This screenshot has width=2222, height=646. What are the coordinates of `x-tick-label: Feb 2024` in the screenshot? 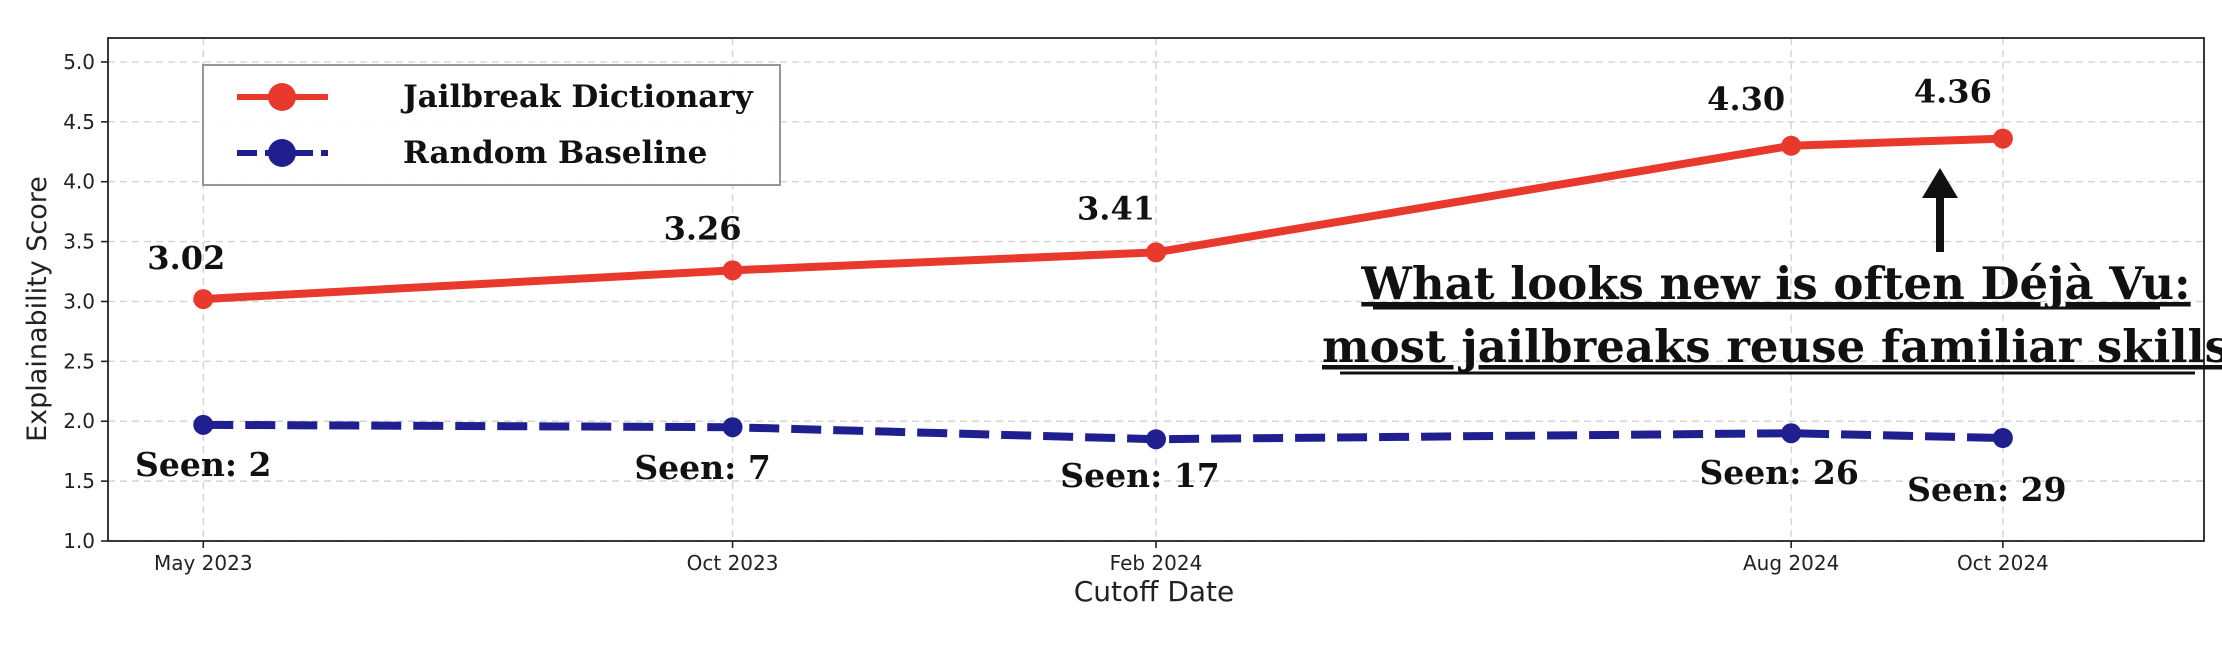 It's located at (1156, 563).